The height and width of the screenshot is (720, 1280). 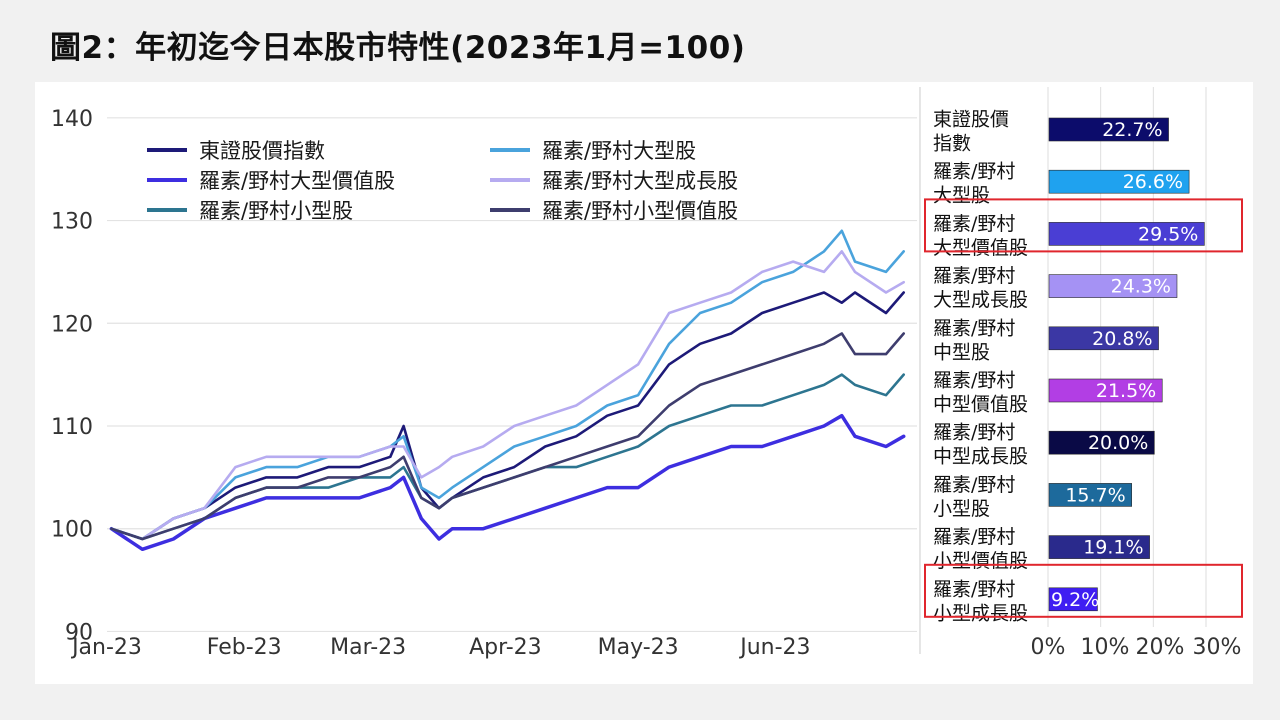 I want to click on y-tick-label: 110, so click(x=72, y=427).